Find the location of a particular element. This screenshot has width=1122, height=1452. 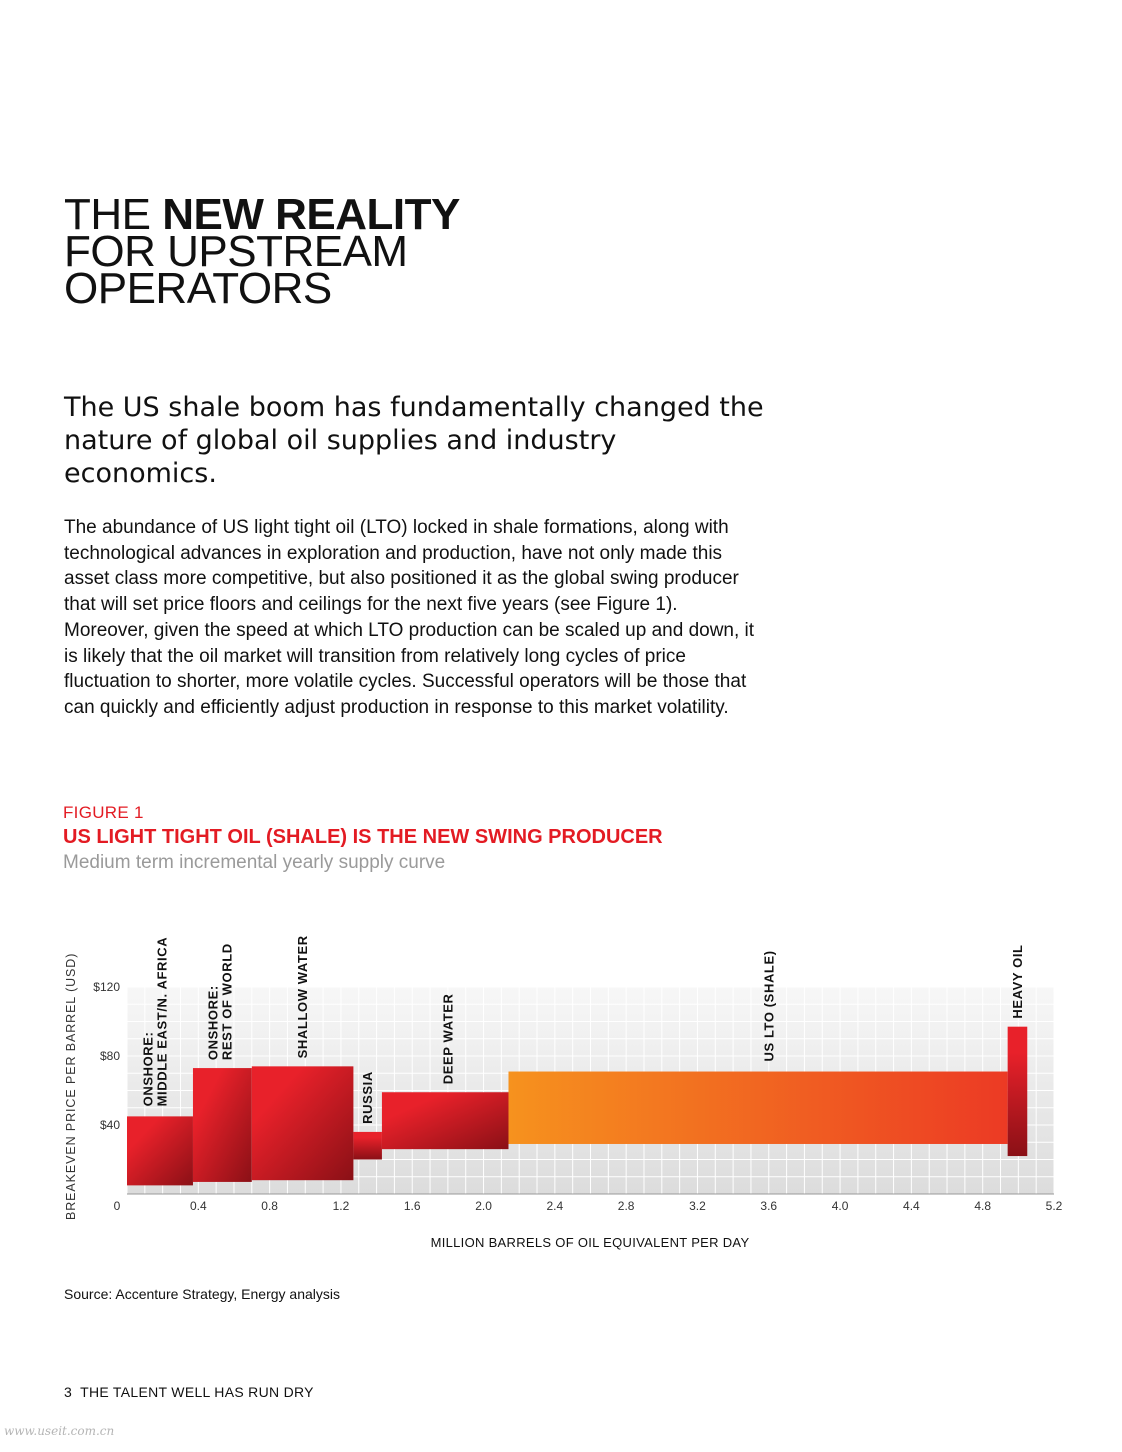

page-footer: 3 THE TALENT WELL HAS RUN DRY is located at coordinates (189, 1392).